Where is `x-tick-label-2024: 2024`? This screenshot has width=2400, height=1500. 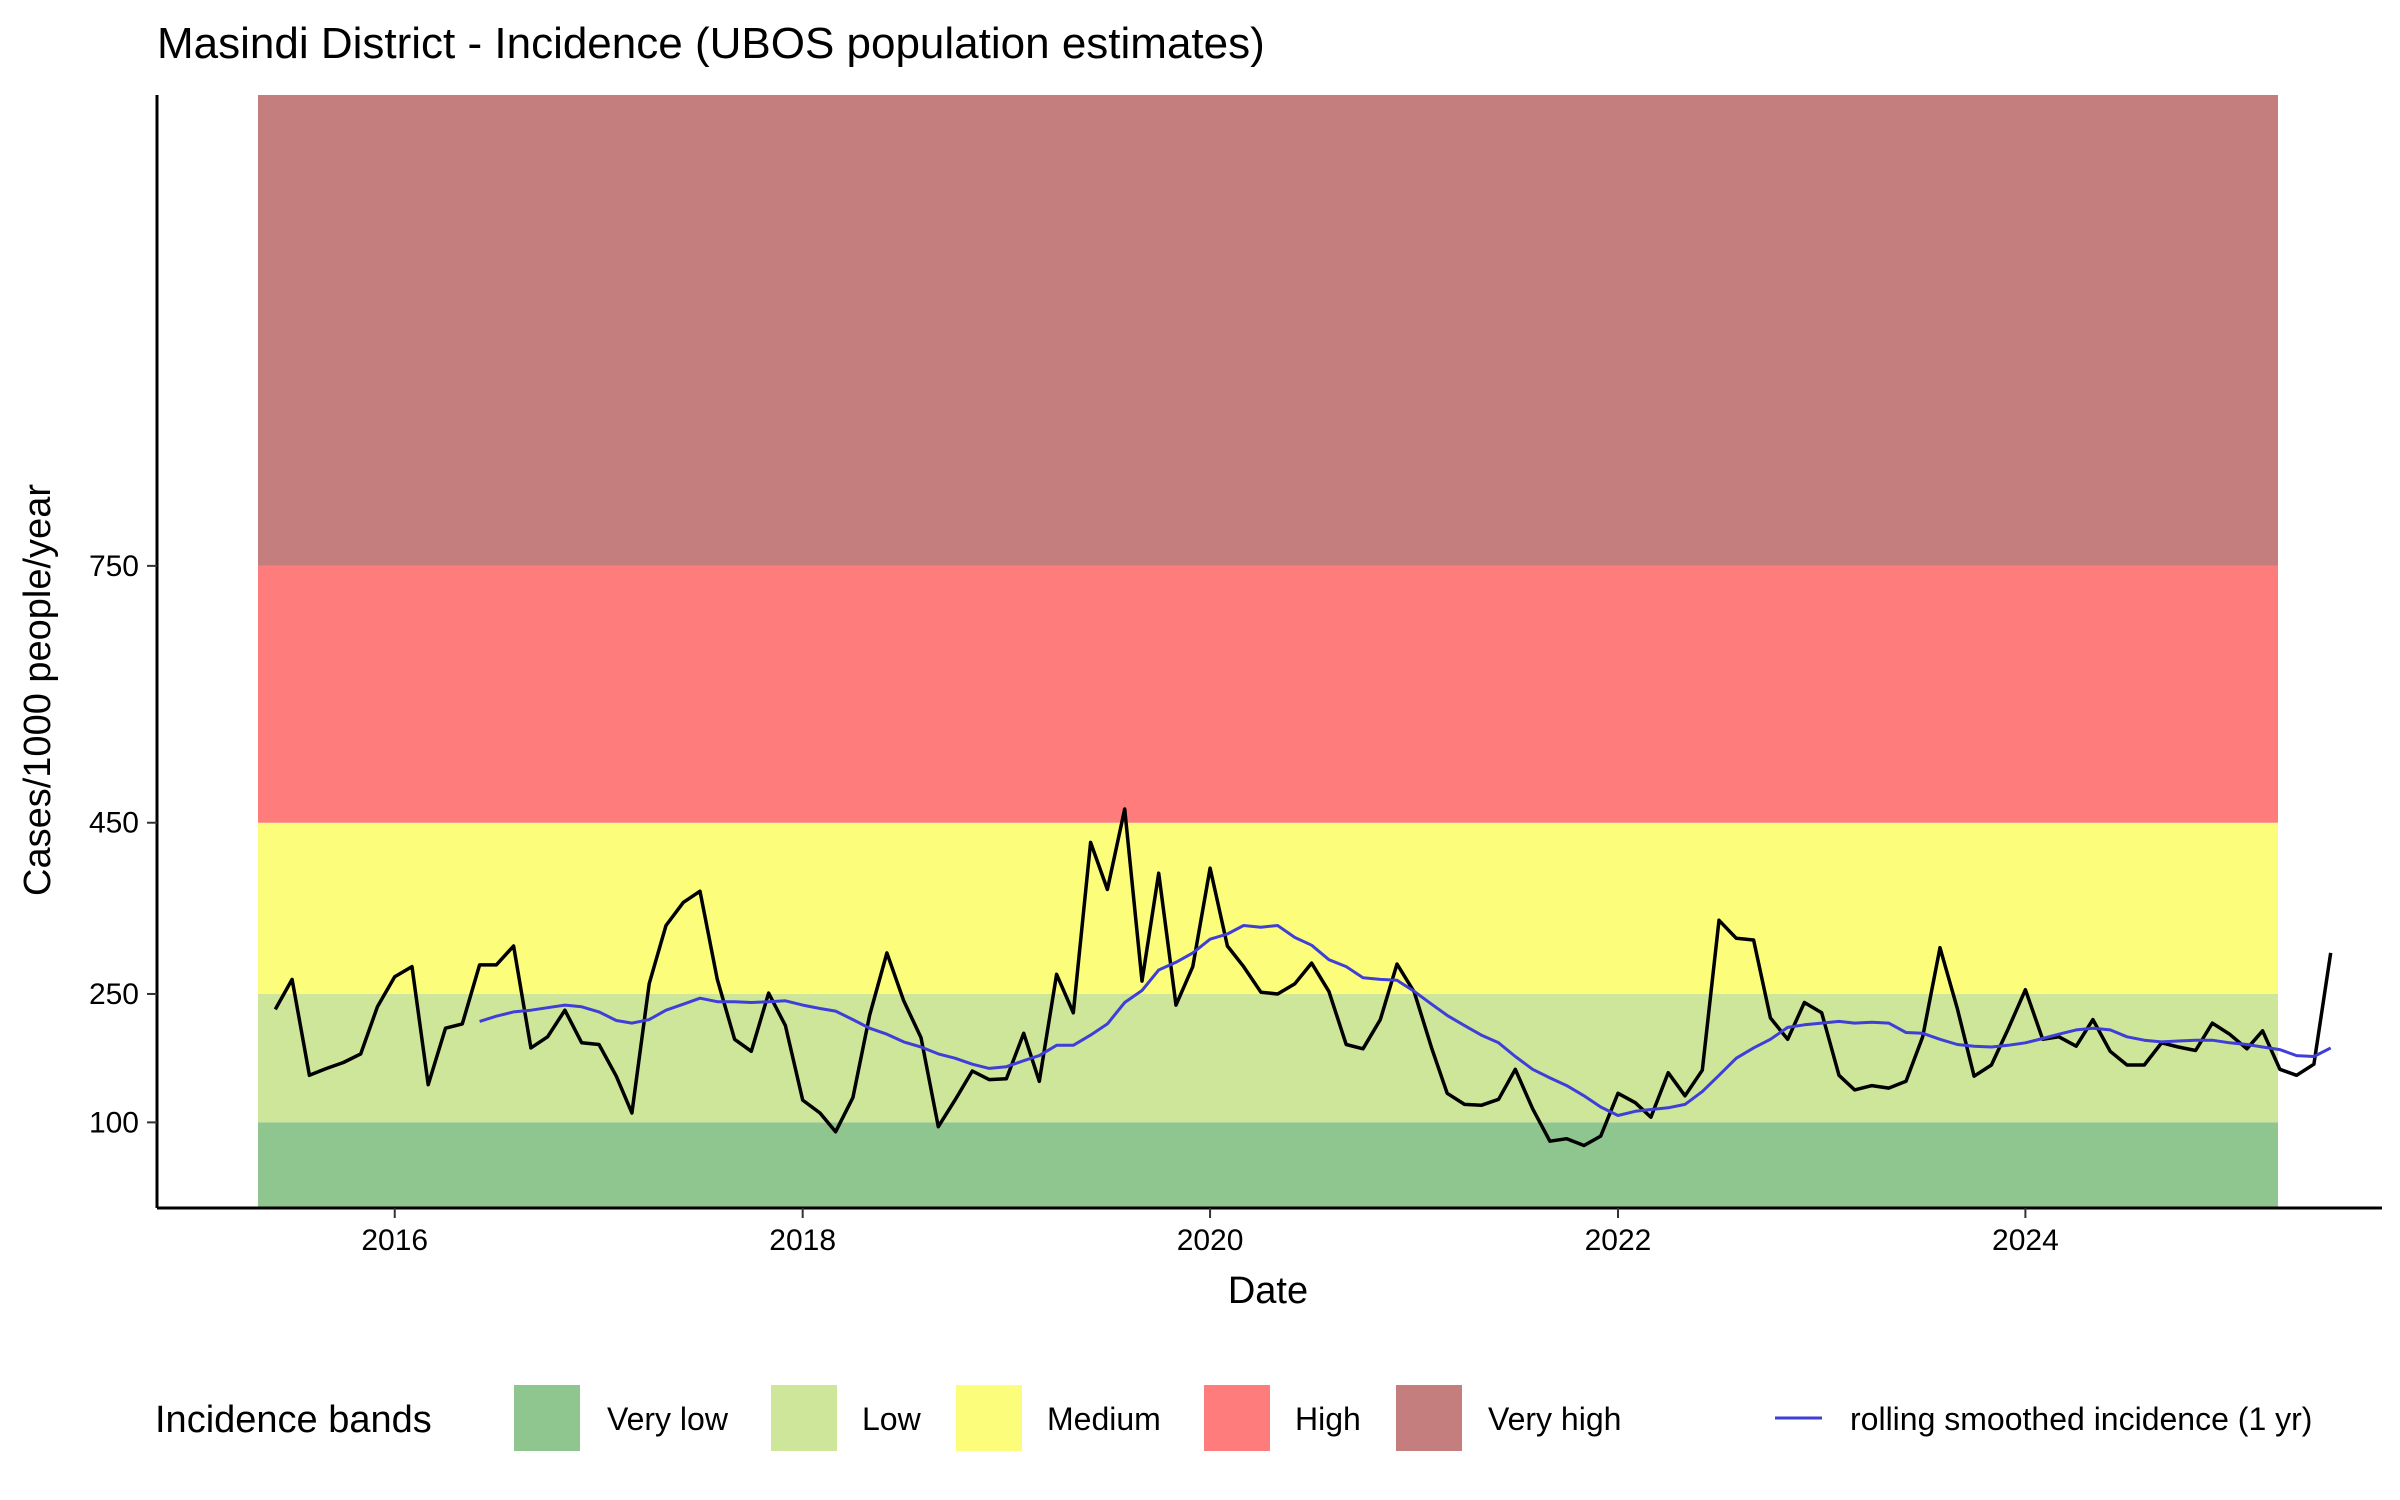 x-tick-label-2024: 2024 is located at coordinates (2025, 1240).